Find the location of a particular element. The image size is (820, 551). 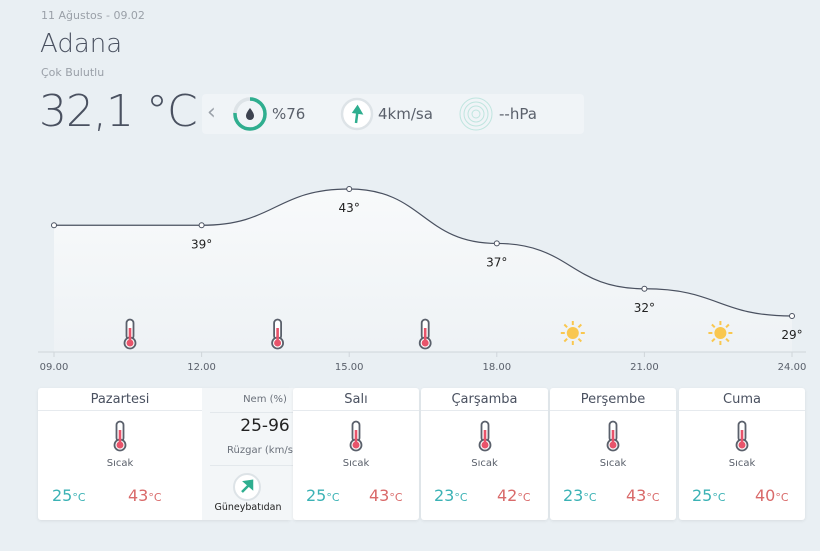

pressure-icon is located at coordinates (476, 114).